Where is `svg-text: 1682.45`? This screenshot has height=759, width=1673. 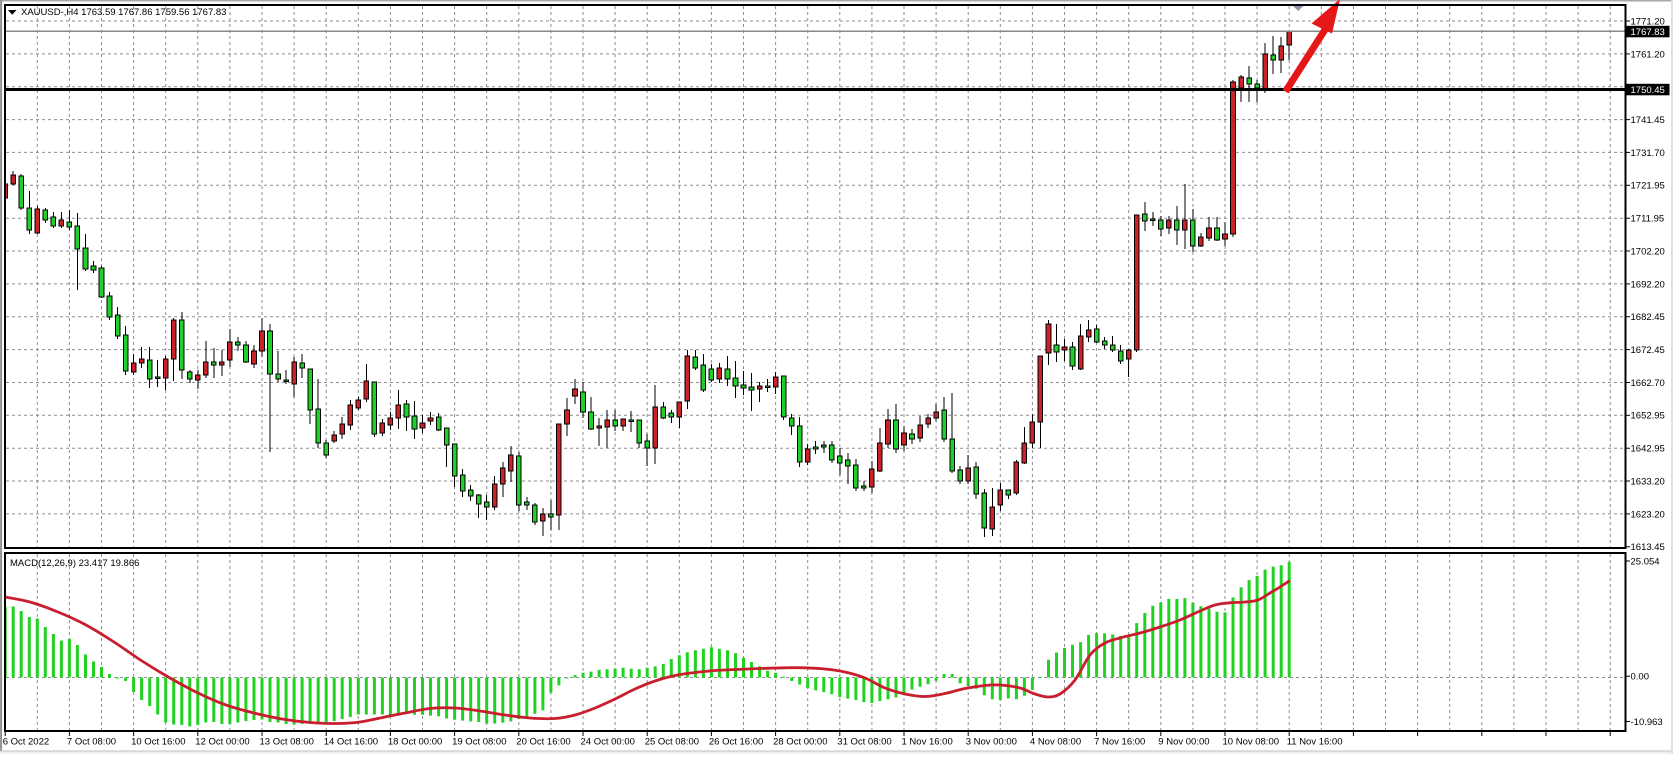 svg-text: 1682.45 is located at coordinates (1648, 317).